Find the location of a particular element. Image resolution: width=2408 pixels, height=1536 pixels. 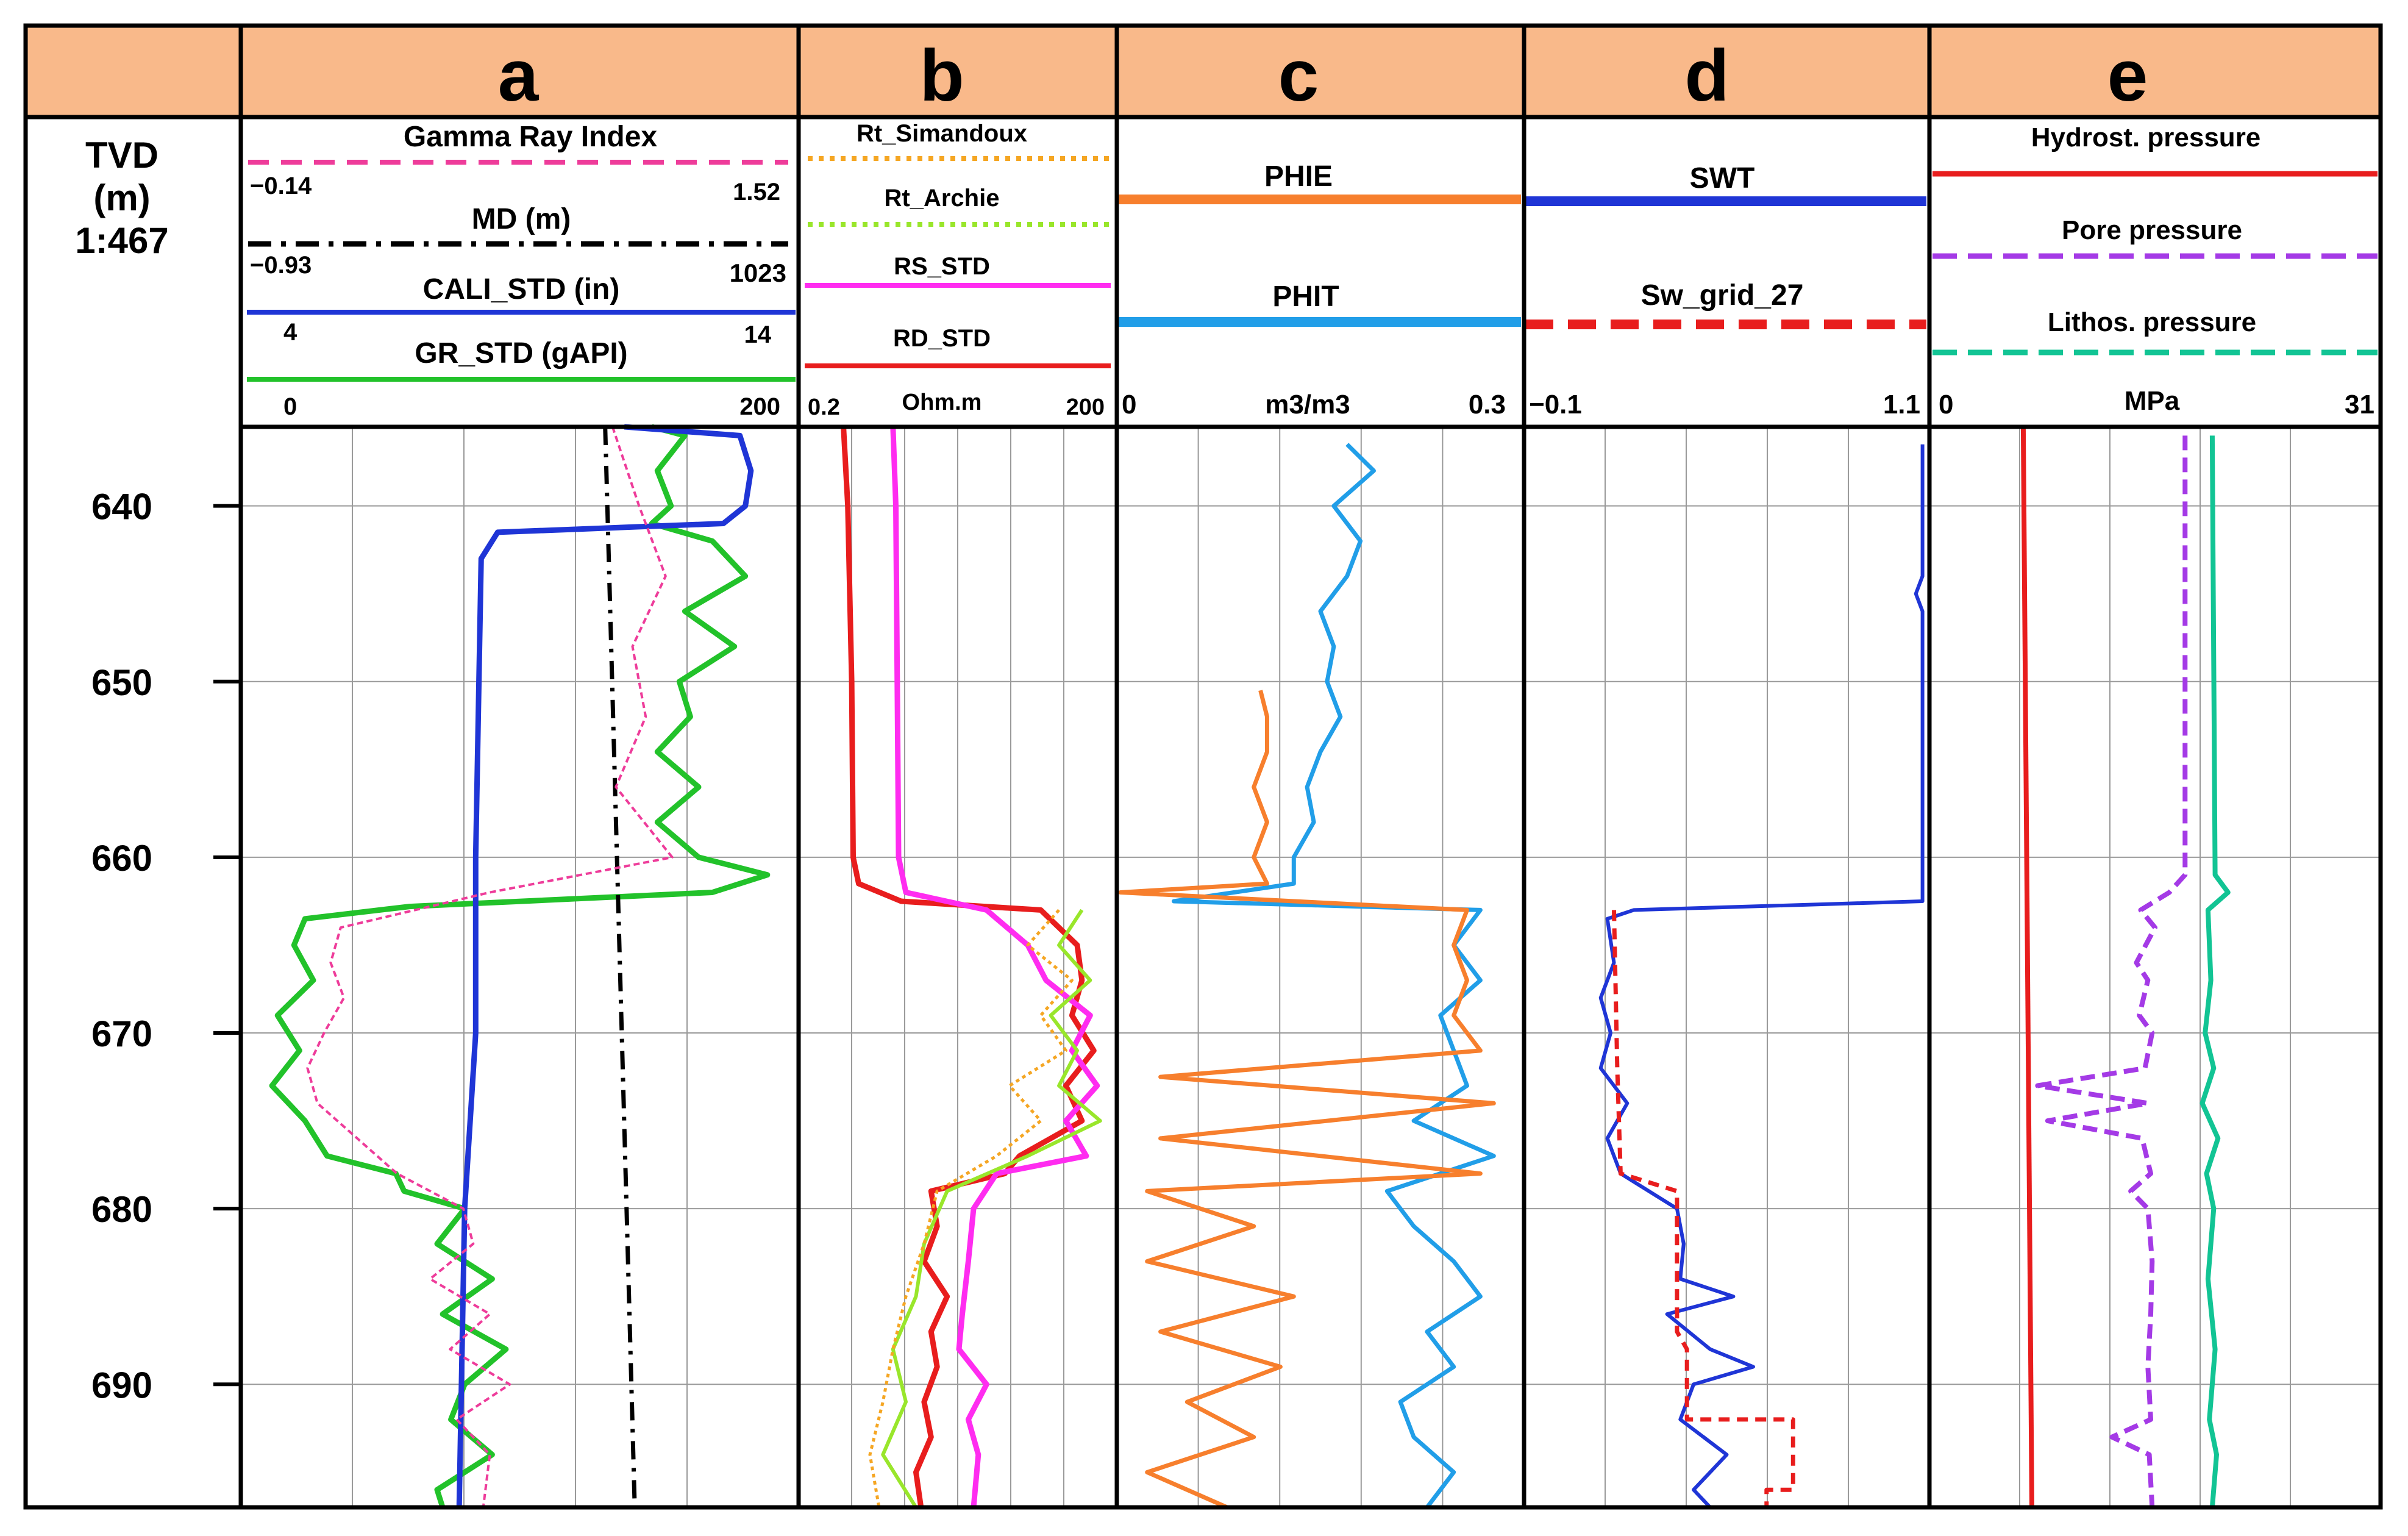

curve-rd is located at coordinates (969, 967).